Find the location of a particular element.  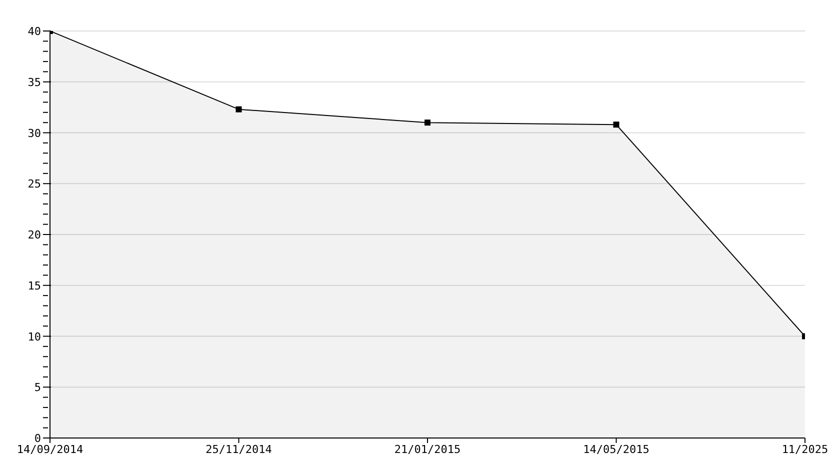

x-tick-label: 25/11/2014 is located at coordinates (239, 449).